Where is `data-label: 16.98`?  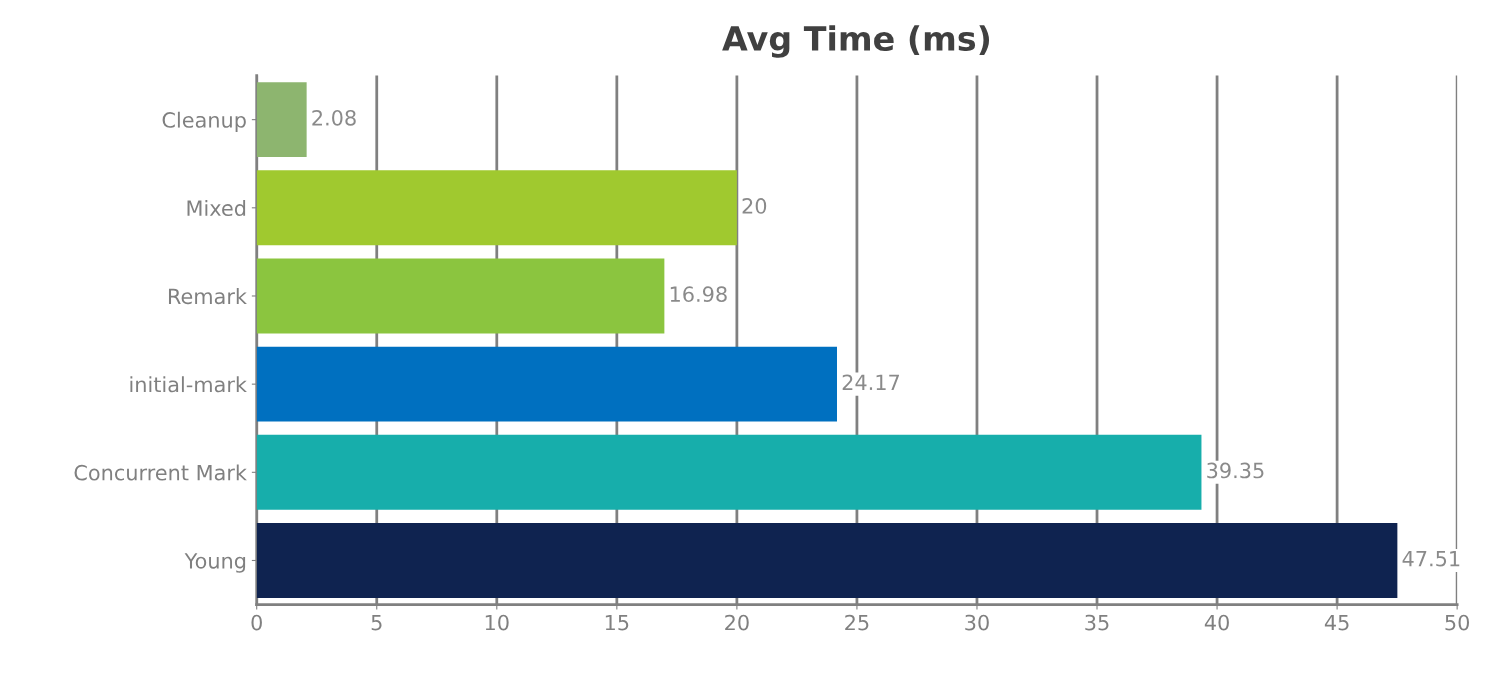 data-label: 16.98 is located at coordinates (698, 294).